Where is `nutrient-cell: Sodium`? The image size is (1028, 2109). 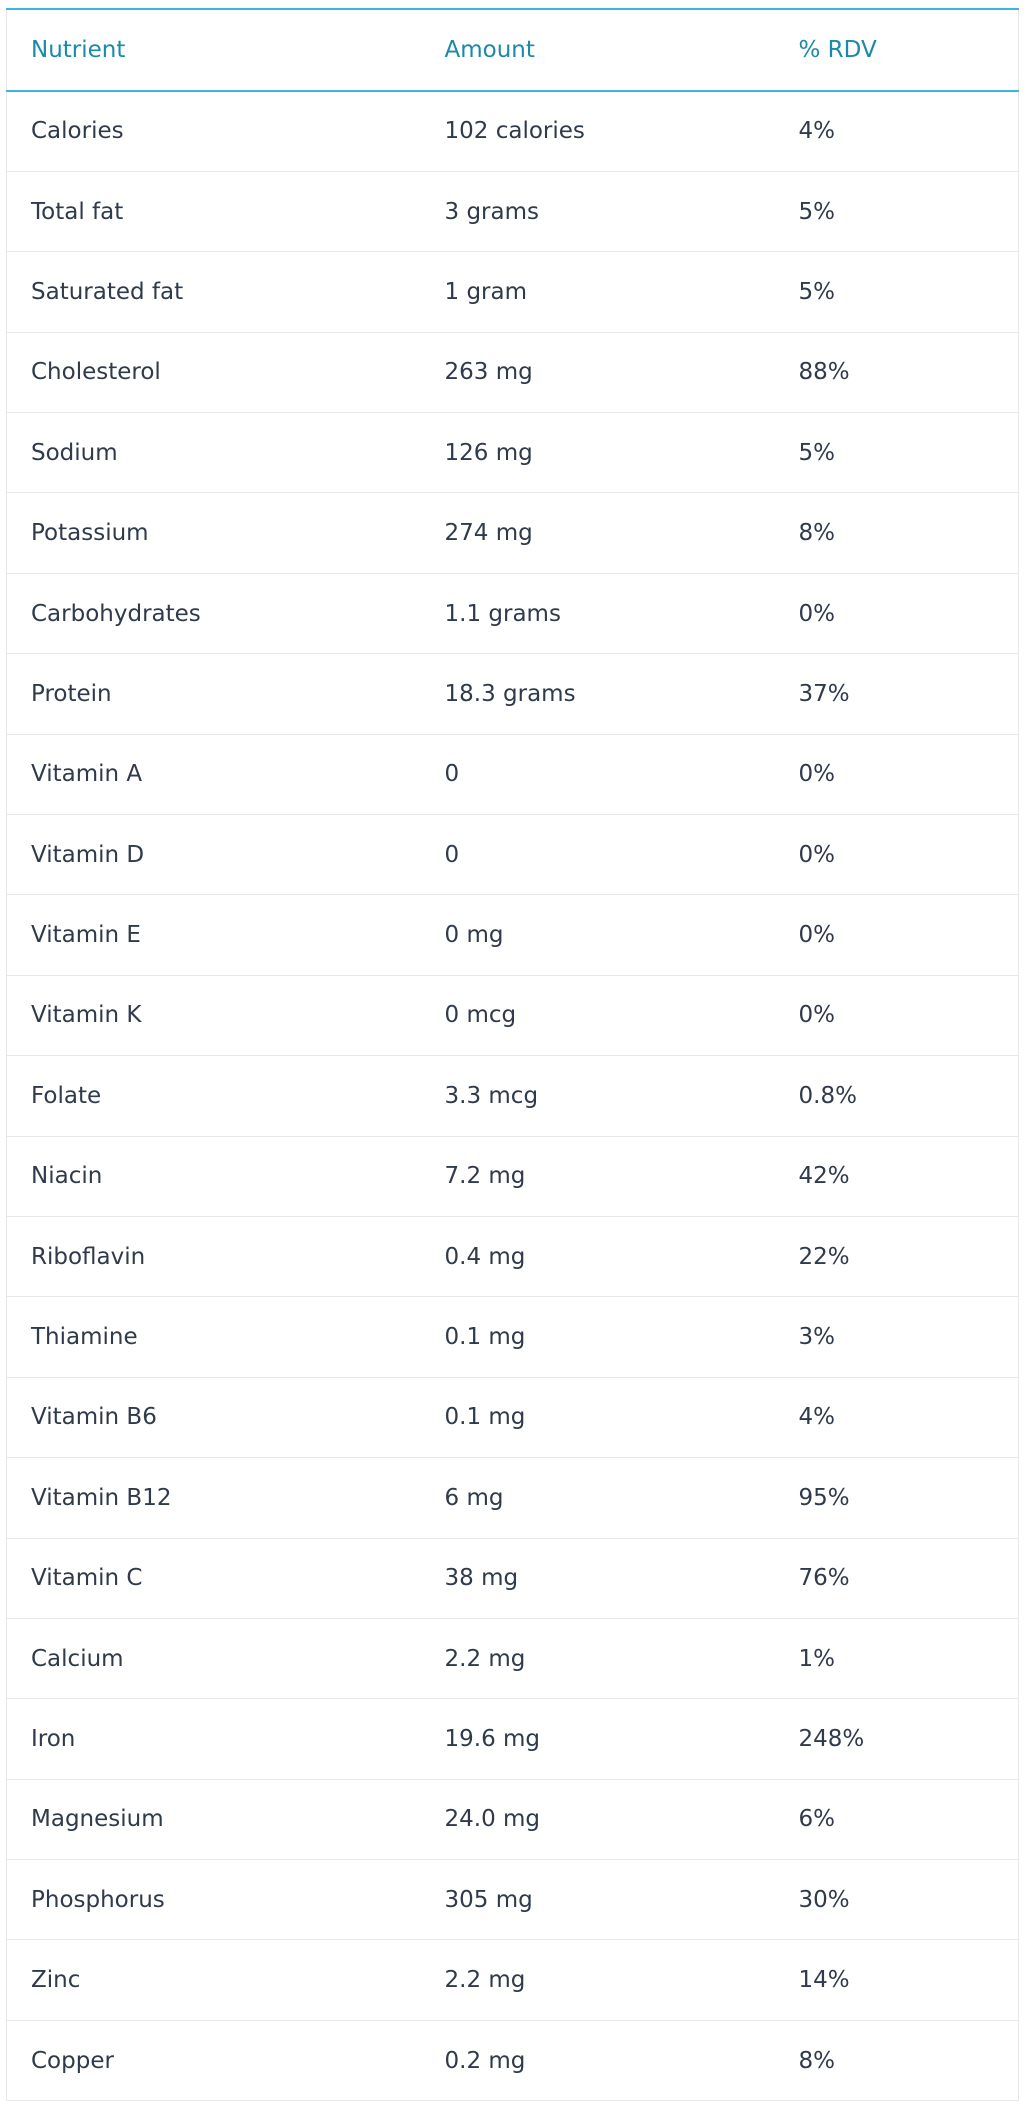
nutrient-cell: Sodium is located at coordinates (213, 453).